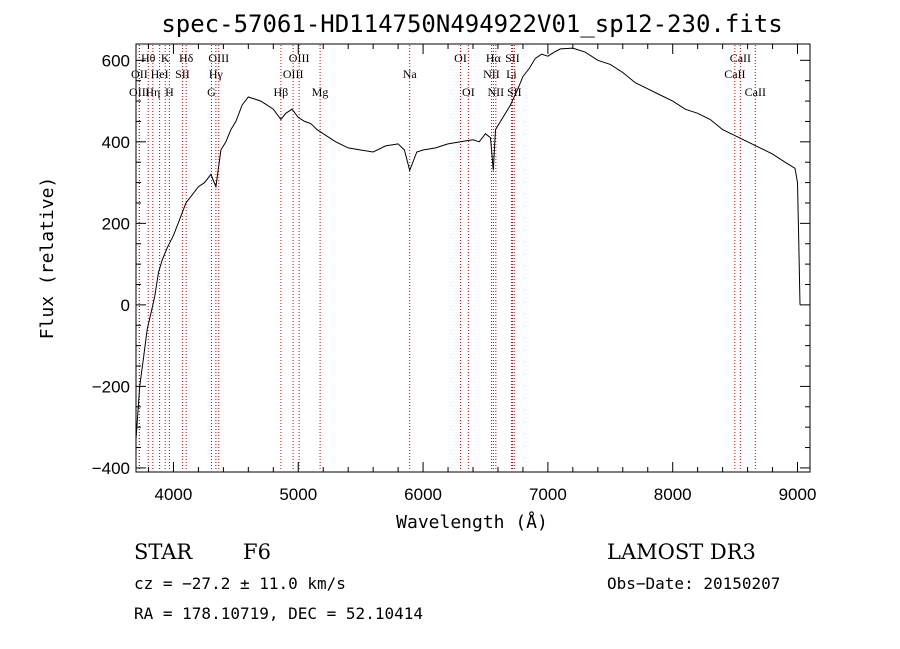 Image resolution: width=900 pixels, height=649 pixels. I want to click on survey-name: LAMOST DR3, so click(681, 552).